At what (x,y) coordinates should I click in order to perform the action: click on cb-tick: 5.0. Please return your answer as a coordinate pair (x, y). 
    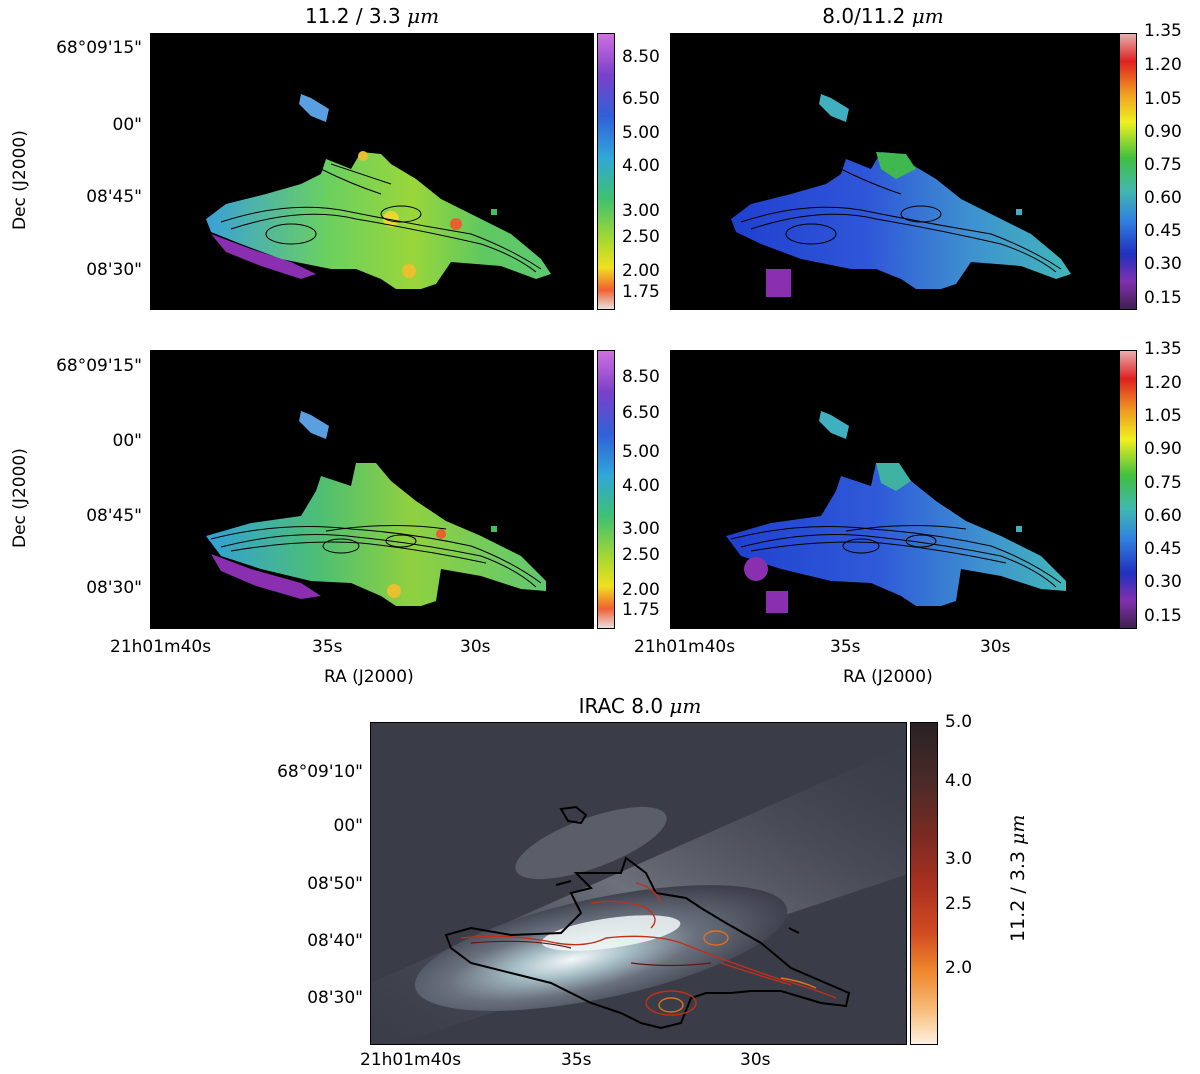
    Looking at the image, I should click on (959, 722).